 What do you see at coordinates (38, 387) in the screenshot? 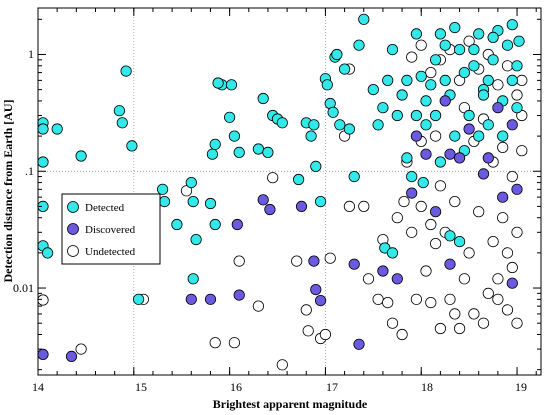
I see `x-tick-label: 14` at bounding box center [38, 387].